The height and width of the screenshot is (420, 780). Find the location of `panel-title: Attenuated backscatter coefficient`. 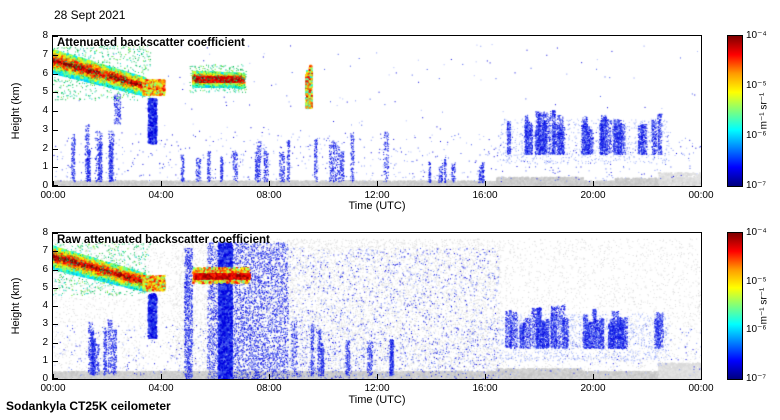

panel-title: Attenuated backscatter coefficient is located at coordinates (151, 43).